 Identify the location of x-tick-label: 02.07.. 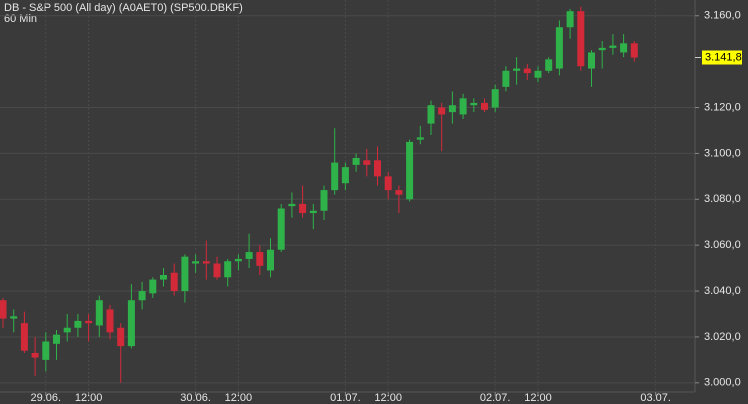
(495, 398).